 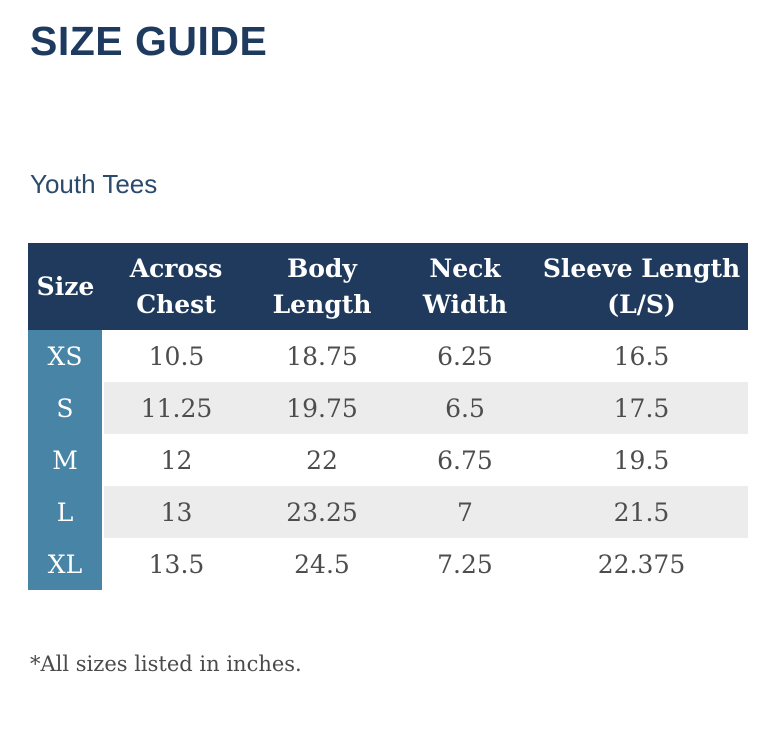 I want to click on measurement-cell: 7, so click(x=465, y=512).